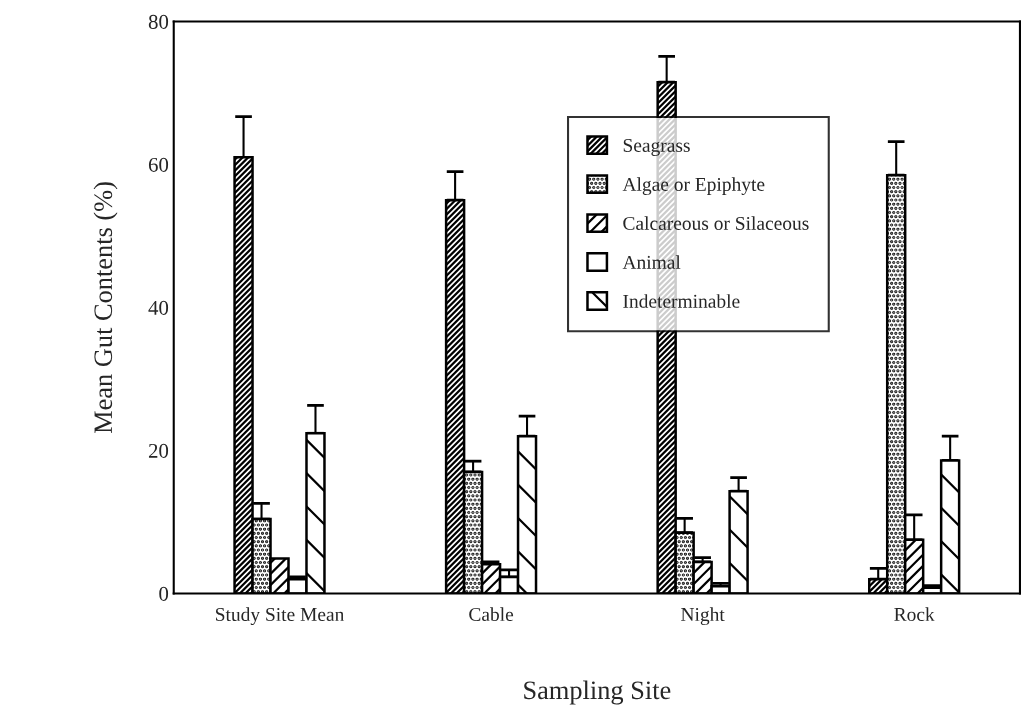 The height and width of the screenshot is (715, 1022). Describe the element at coordinates (491, 614) in the screenshot. I see `x-tick-label: Cable` at that location.